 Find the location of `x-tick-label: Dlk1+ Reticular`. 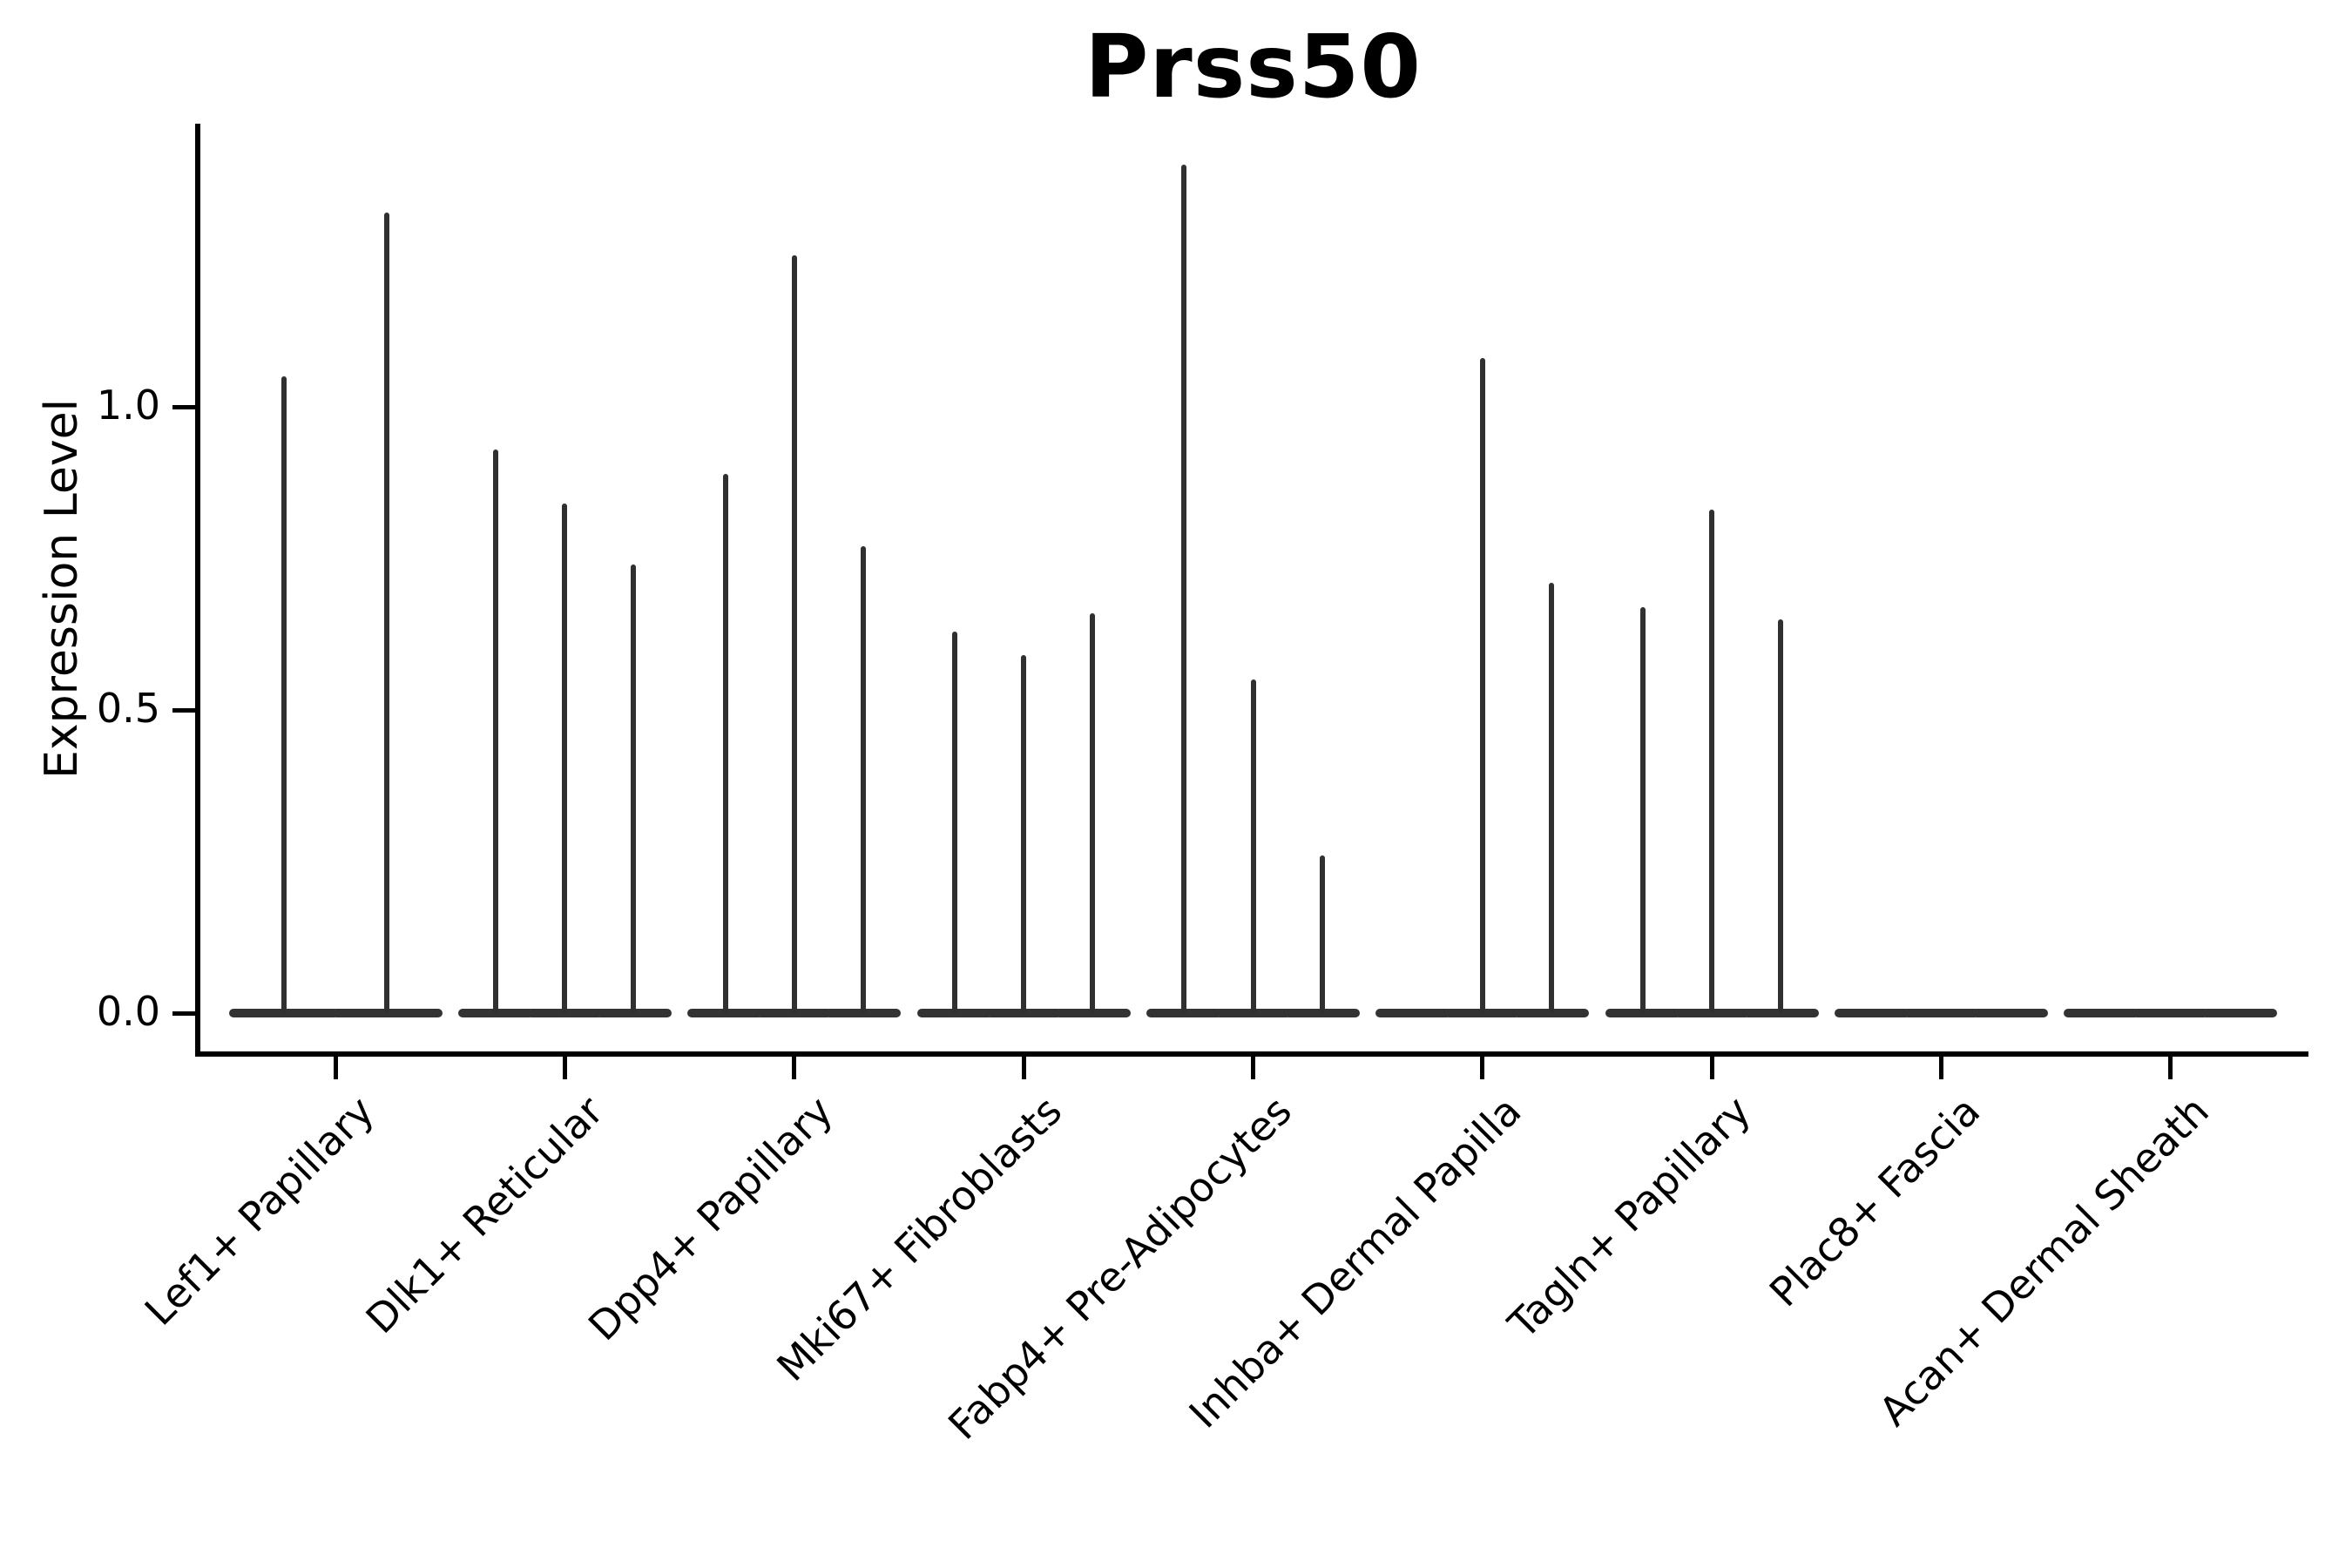

x-tick-label: Dlk1+ Reticular is located at coordinates (484, 1215).